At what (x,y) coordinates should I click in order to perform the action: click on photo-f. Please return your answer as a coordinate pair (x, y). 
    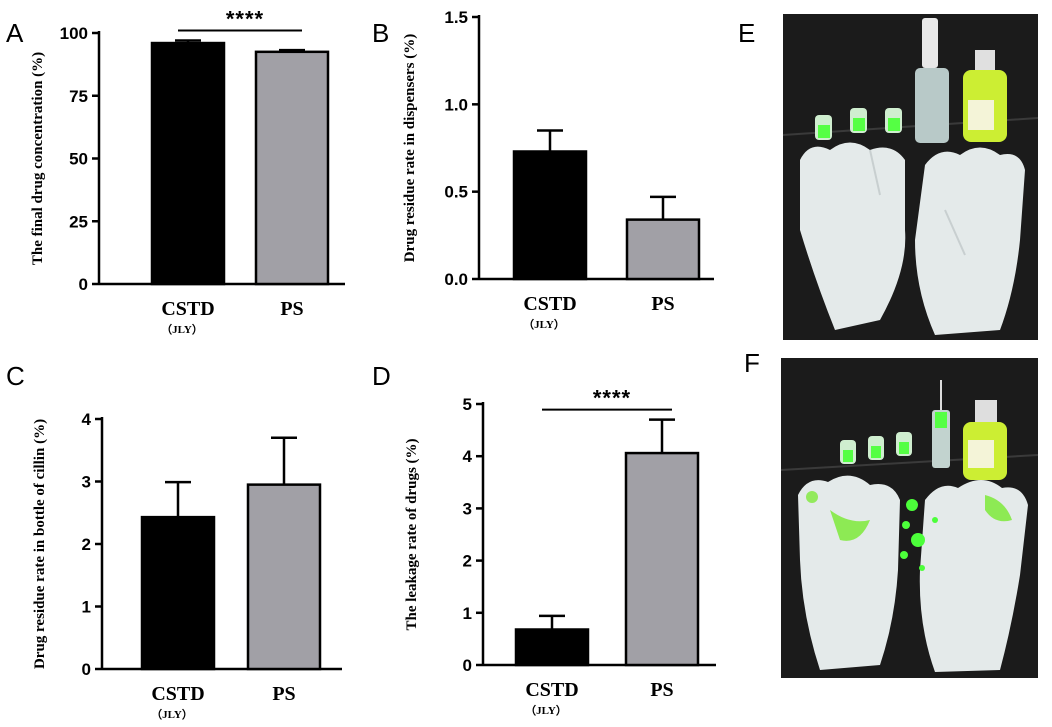
    Looking at the image, I should click on (909, 518).